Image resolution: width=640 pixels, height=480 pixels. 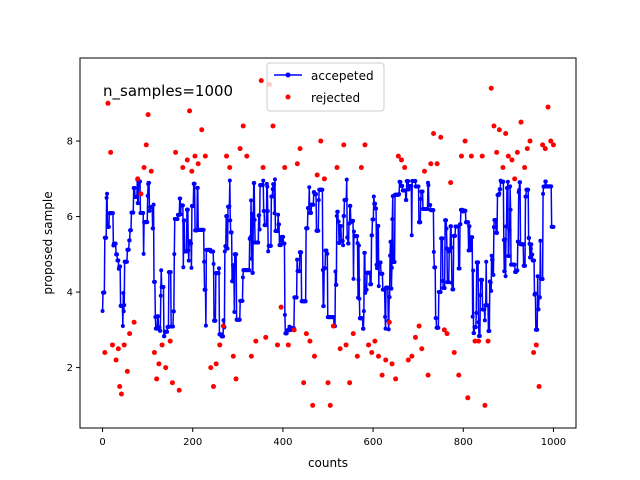 What do you see at coordinates (463, 442) in the screenshot?
I see `x-tick-label: 800` at bounding box center [463, 442].